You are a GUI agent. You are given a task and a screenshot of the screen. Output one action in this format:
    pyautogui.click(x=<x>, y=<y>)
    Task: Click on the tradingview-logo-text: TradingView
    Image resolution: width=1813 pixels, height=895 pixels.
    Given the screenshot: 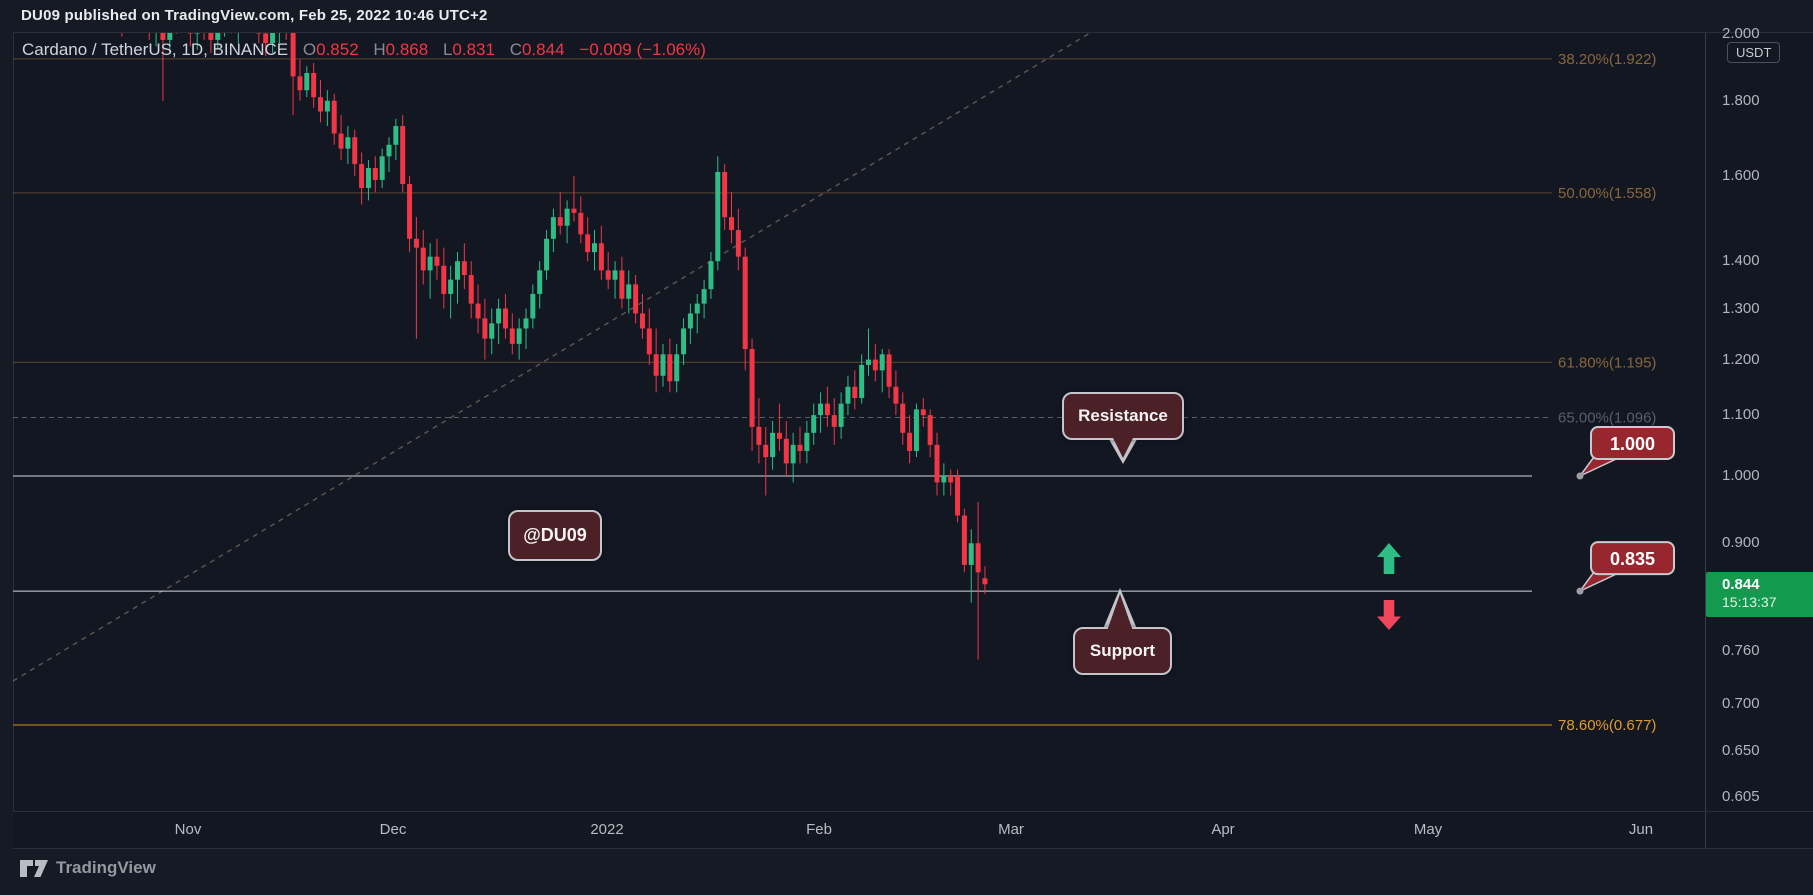 What is the action you would take?
    pyautogui.click(x=106, y=867)
    